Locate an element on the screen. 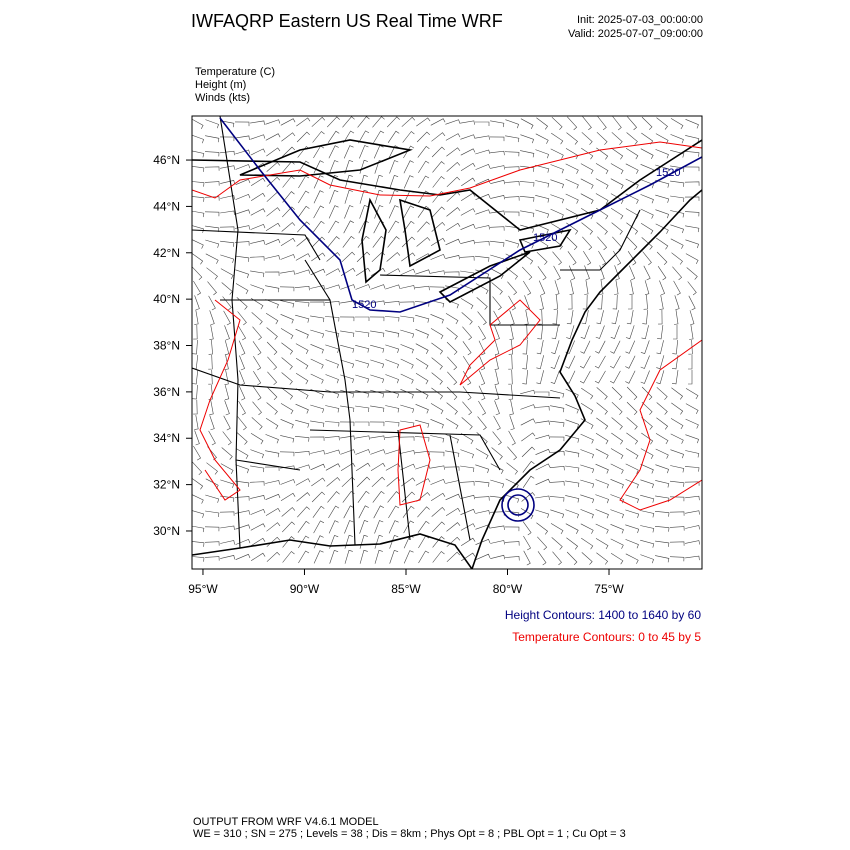  footer-line: OUTPUT FROM WRF V4.6.1 MODEL is located at coordinates (286, 822).